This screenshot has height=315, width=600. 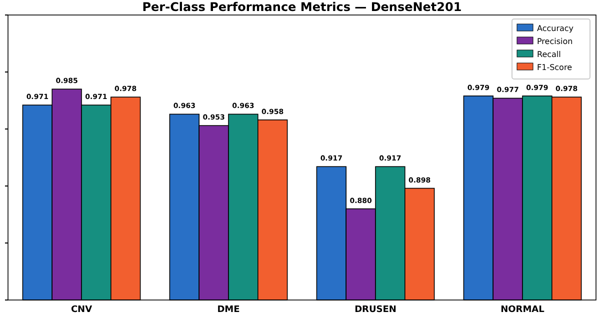 I want to click on x-tick-label: DME, so click(x=228, y=310).